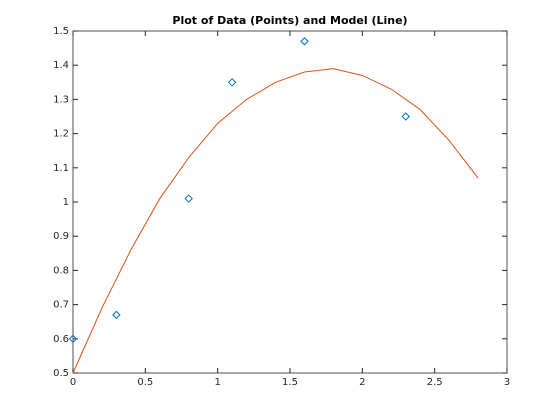 Image resolution: width=560 pixels, height=420 pixels. I want to click on x-tick-label: 3, so click(507, 382).